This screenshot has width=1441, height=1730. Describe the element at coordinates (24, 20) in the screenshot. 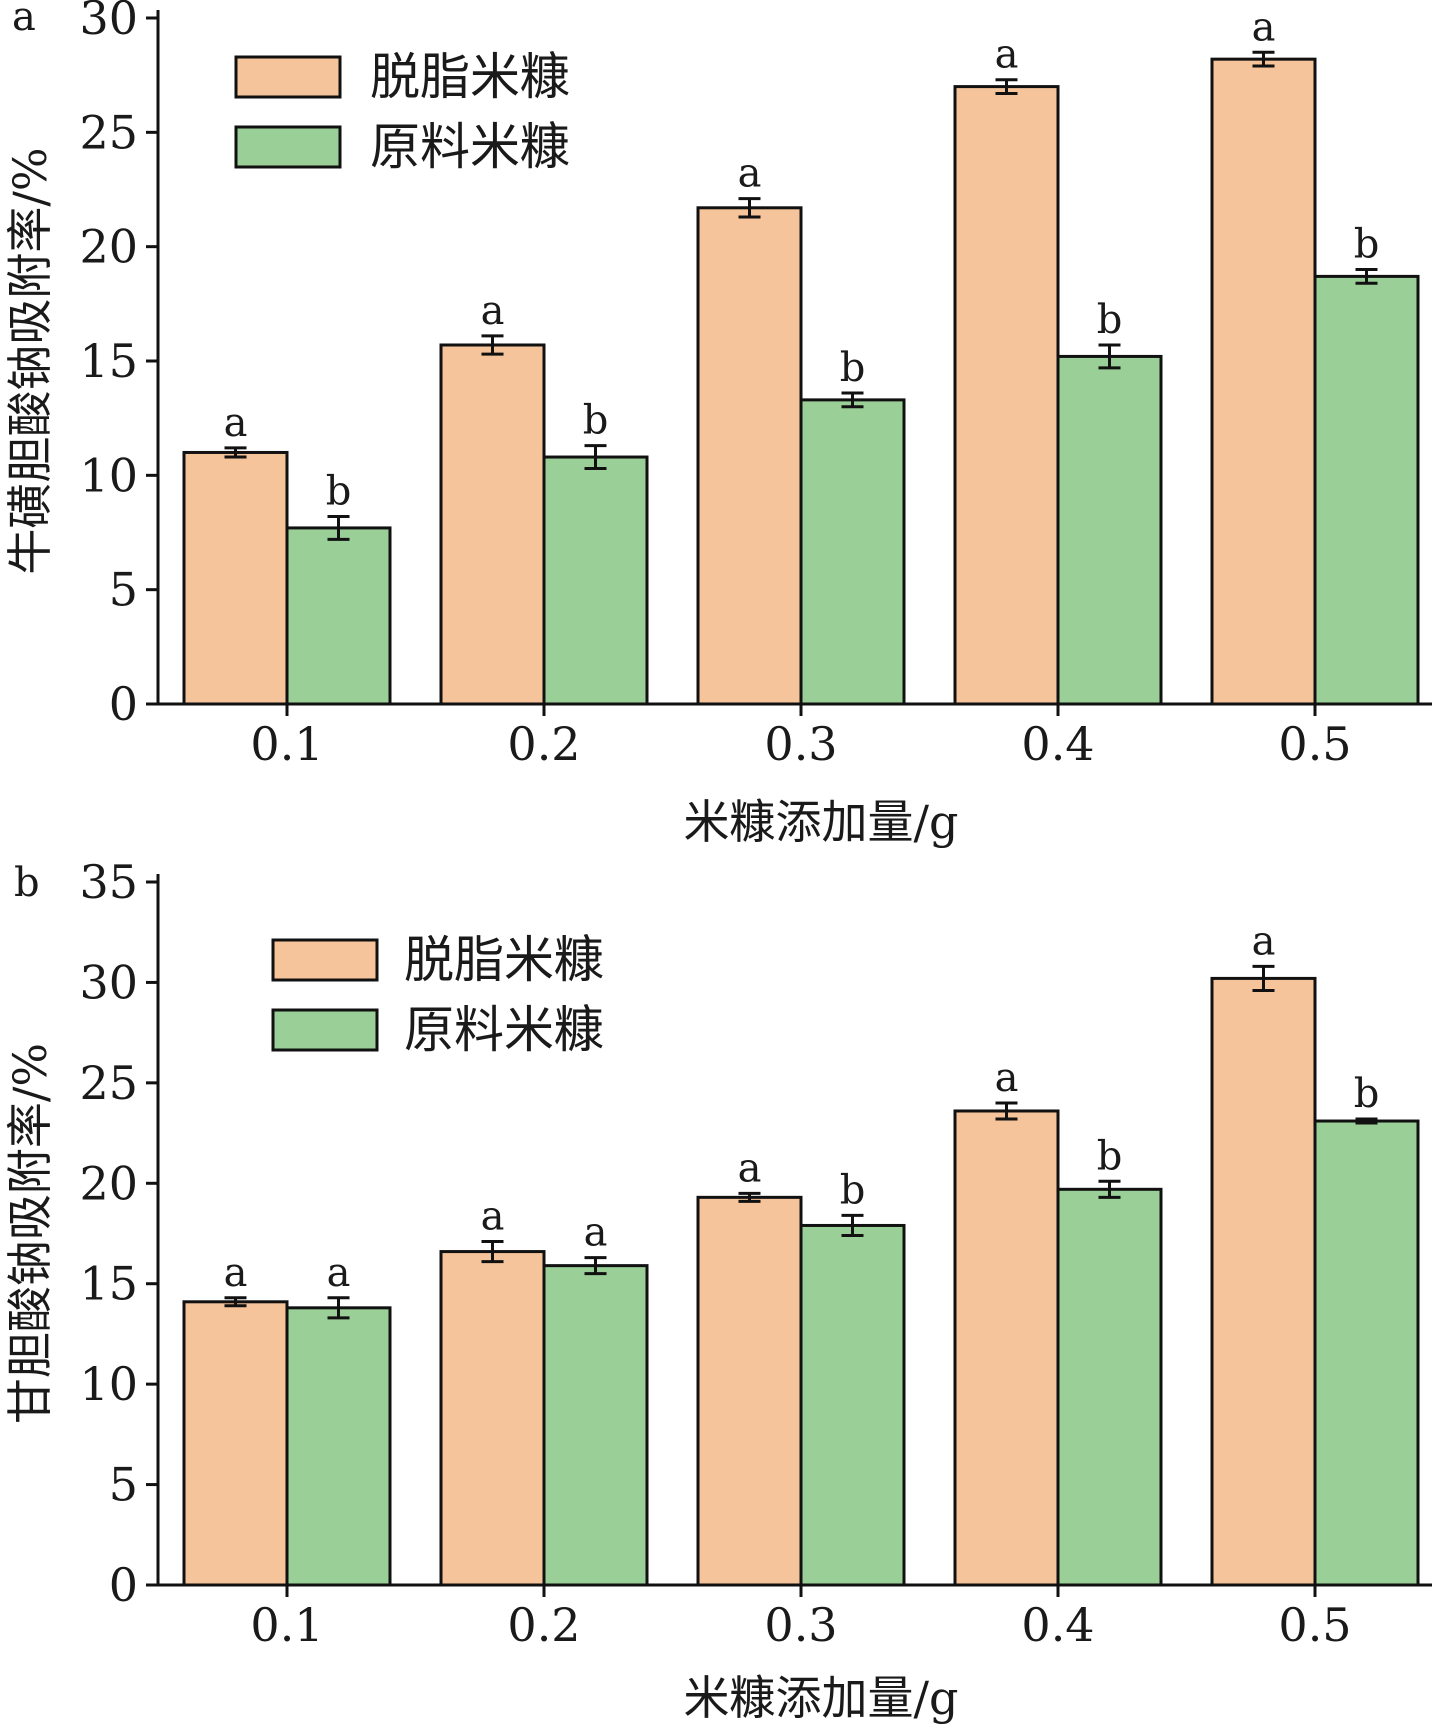

I see `panel-letter: a` at that location.